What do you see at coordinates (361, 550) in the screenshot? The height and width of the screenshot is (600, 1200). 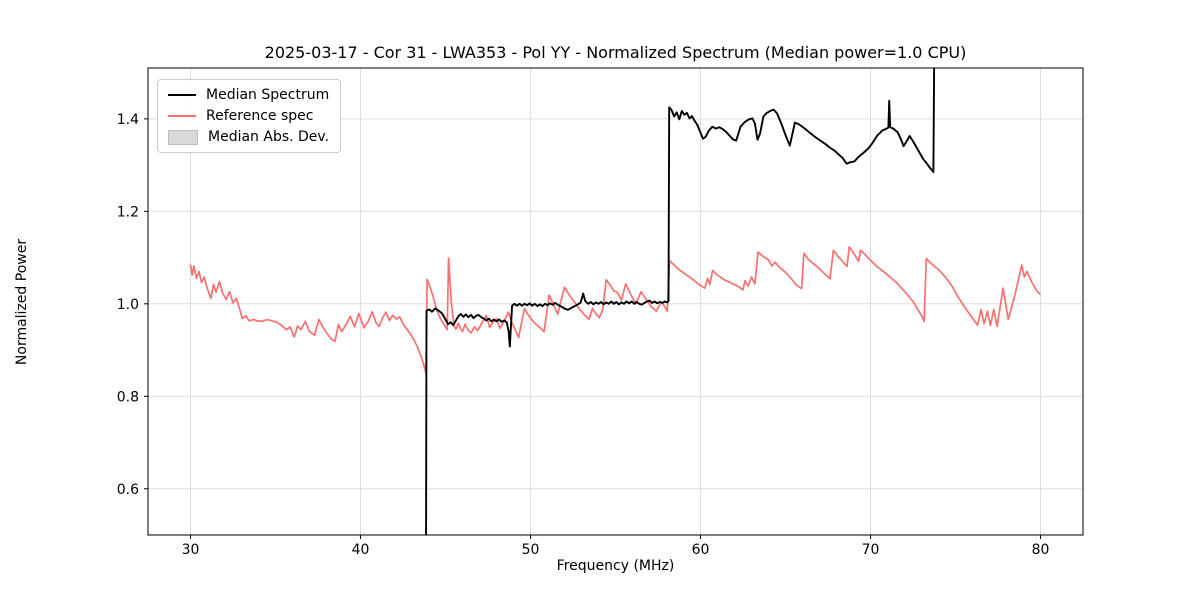 I see `svg-text: 40` at bounding box center [361, 550].